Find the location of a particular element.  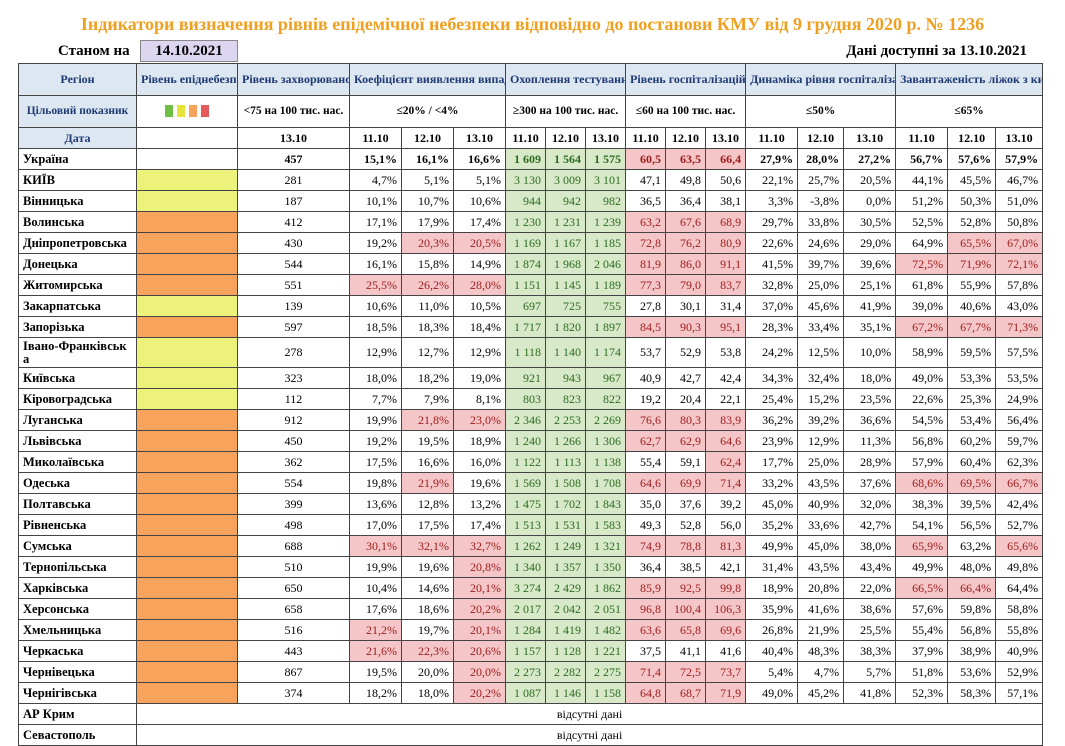

hospitalization-value: 36,5 is located at coordinates (646, 201).